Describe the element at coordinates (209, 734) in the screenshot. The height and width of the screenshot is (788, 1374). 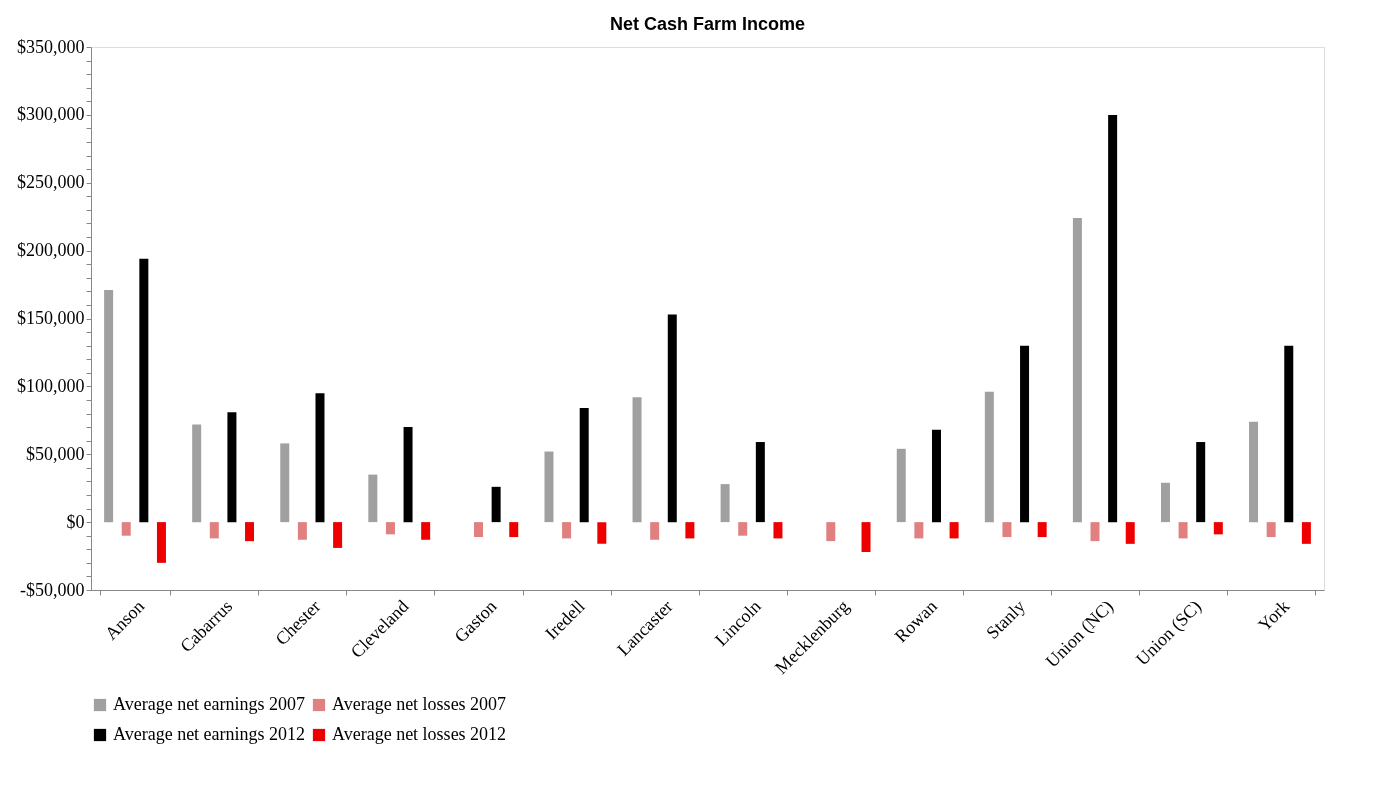
I see `legend-label: Average net earnings 2012` at that location.